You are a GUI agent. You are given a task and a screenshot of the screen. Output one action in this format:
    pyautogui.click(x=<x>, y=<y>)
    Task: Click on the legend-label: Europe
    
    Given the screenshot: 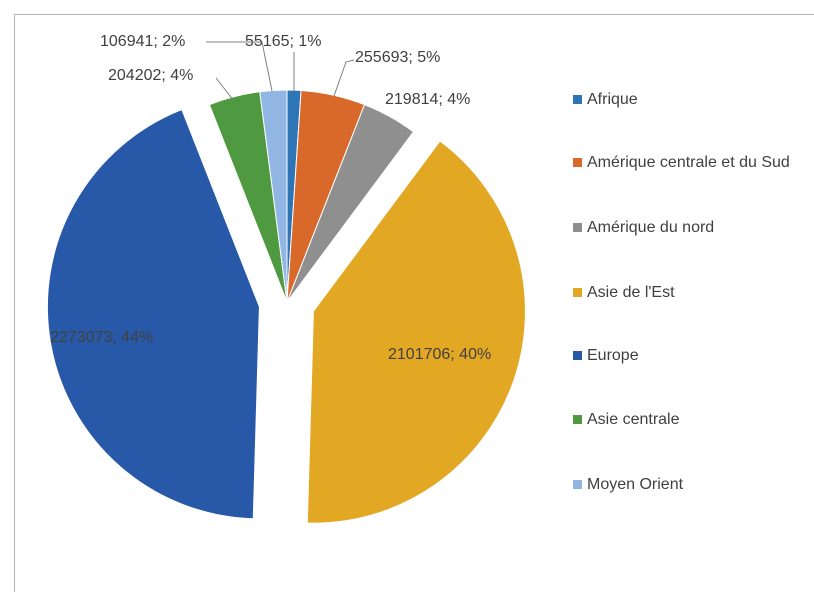 What is the action you would take?
    pyautogui.click(x=613, y=355)
    